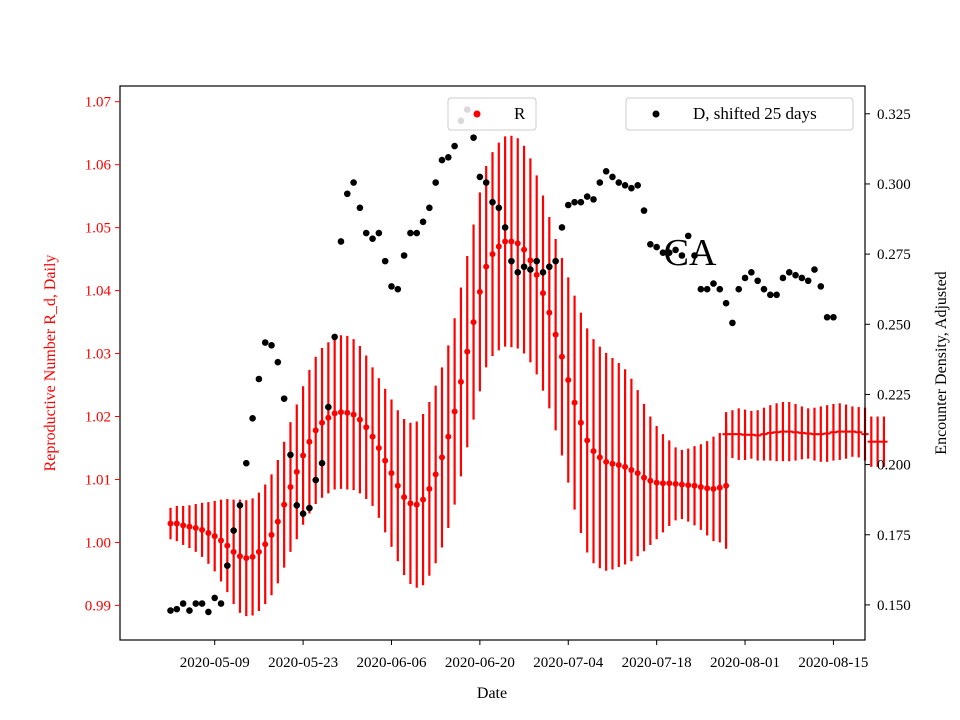 The width and height of the screenshot is (960, 720). I want to click on legend-d-box, so click(739, 114).